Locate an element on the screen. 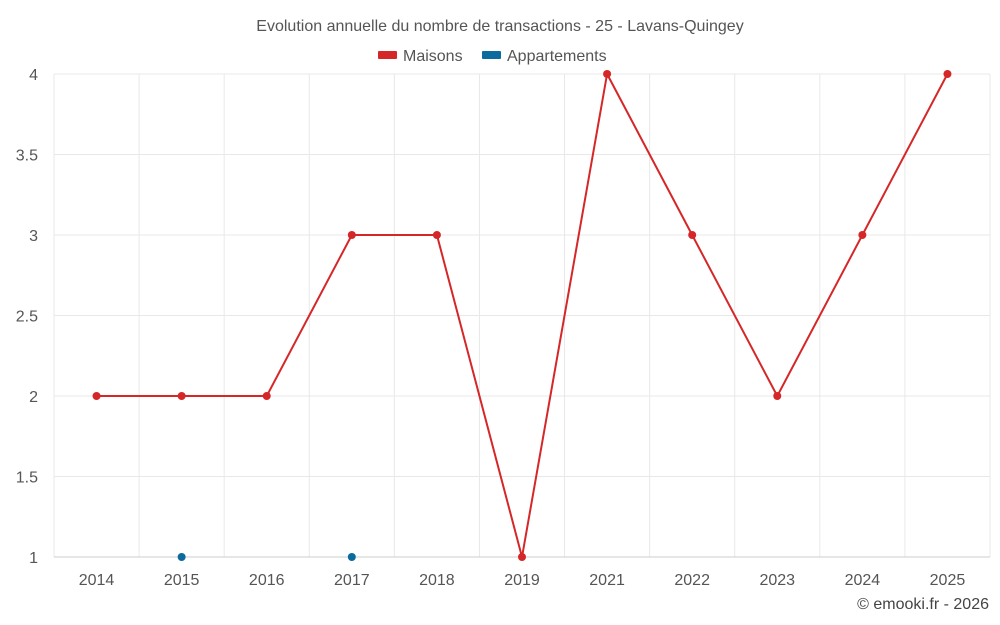 The width and height of the screenshot is (1000, 625). x-tick-label: 2015 is located at coordinates (182, 580).